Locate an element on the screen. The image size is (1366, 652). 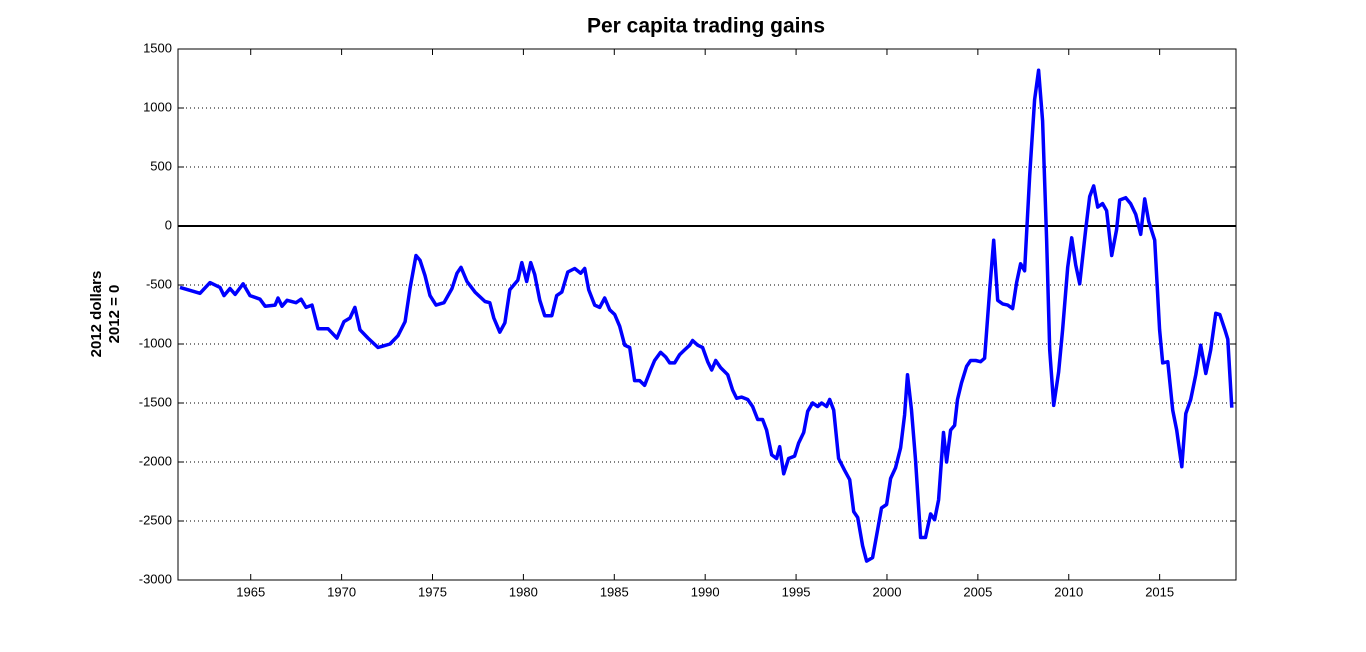
x-tick-label: 2015 is located at coordinates (1159, 591).